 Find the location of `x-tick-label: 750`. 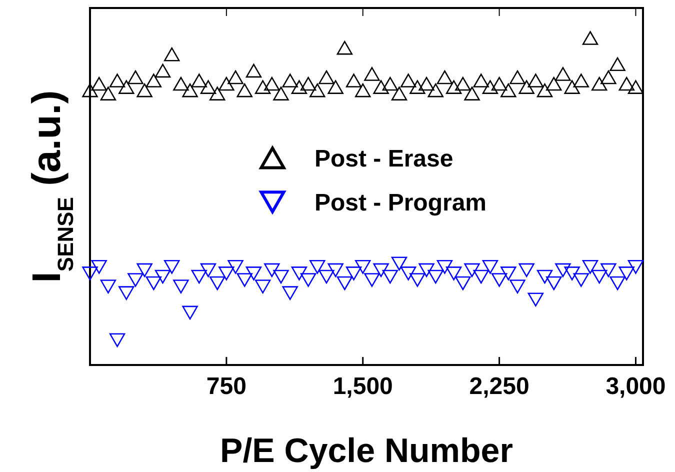

x-tick-label: 750 is located at coordinates (226, 386).